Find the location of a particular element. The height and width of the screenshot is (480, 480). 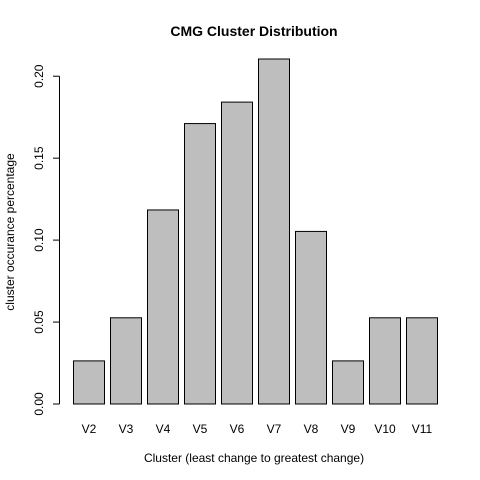

bar-v2 is located at coordinates (89, 382).